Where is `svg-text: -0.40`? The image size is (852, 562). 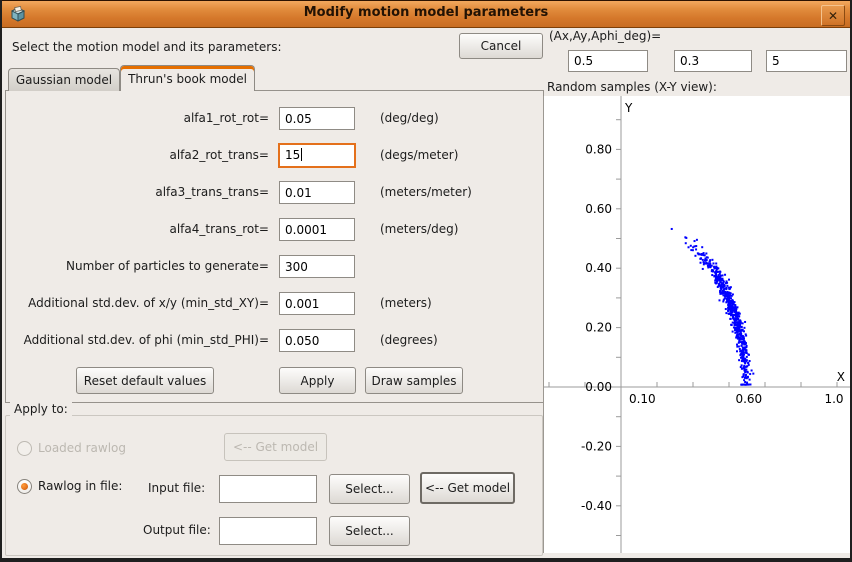 svg-text: -0.40 is located at coordinates (596, 506).